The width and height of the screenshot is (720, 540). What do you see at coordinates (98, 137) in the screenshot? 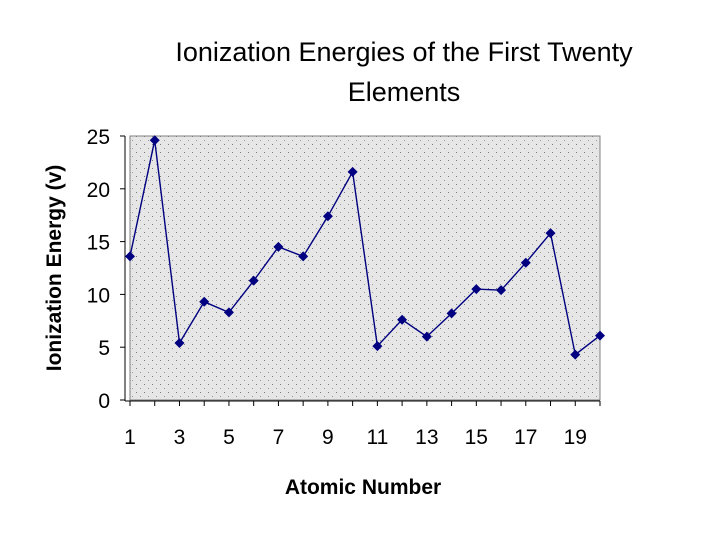
I see `y-tick-label: 25` at bounding box center [98, 137].